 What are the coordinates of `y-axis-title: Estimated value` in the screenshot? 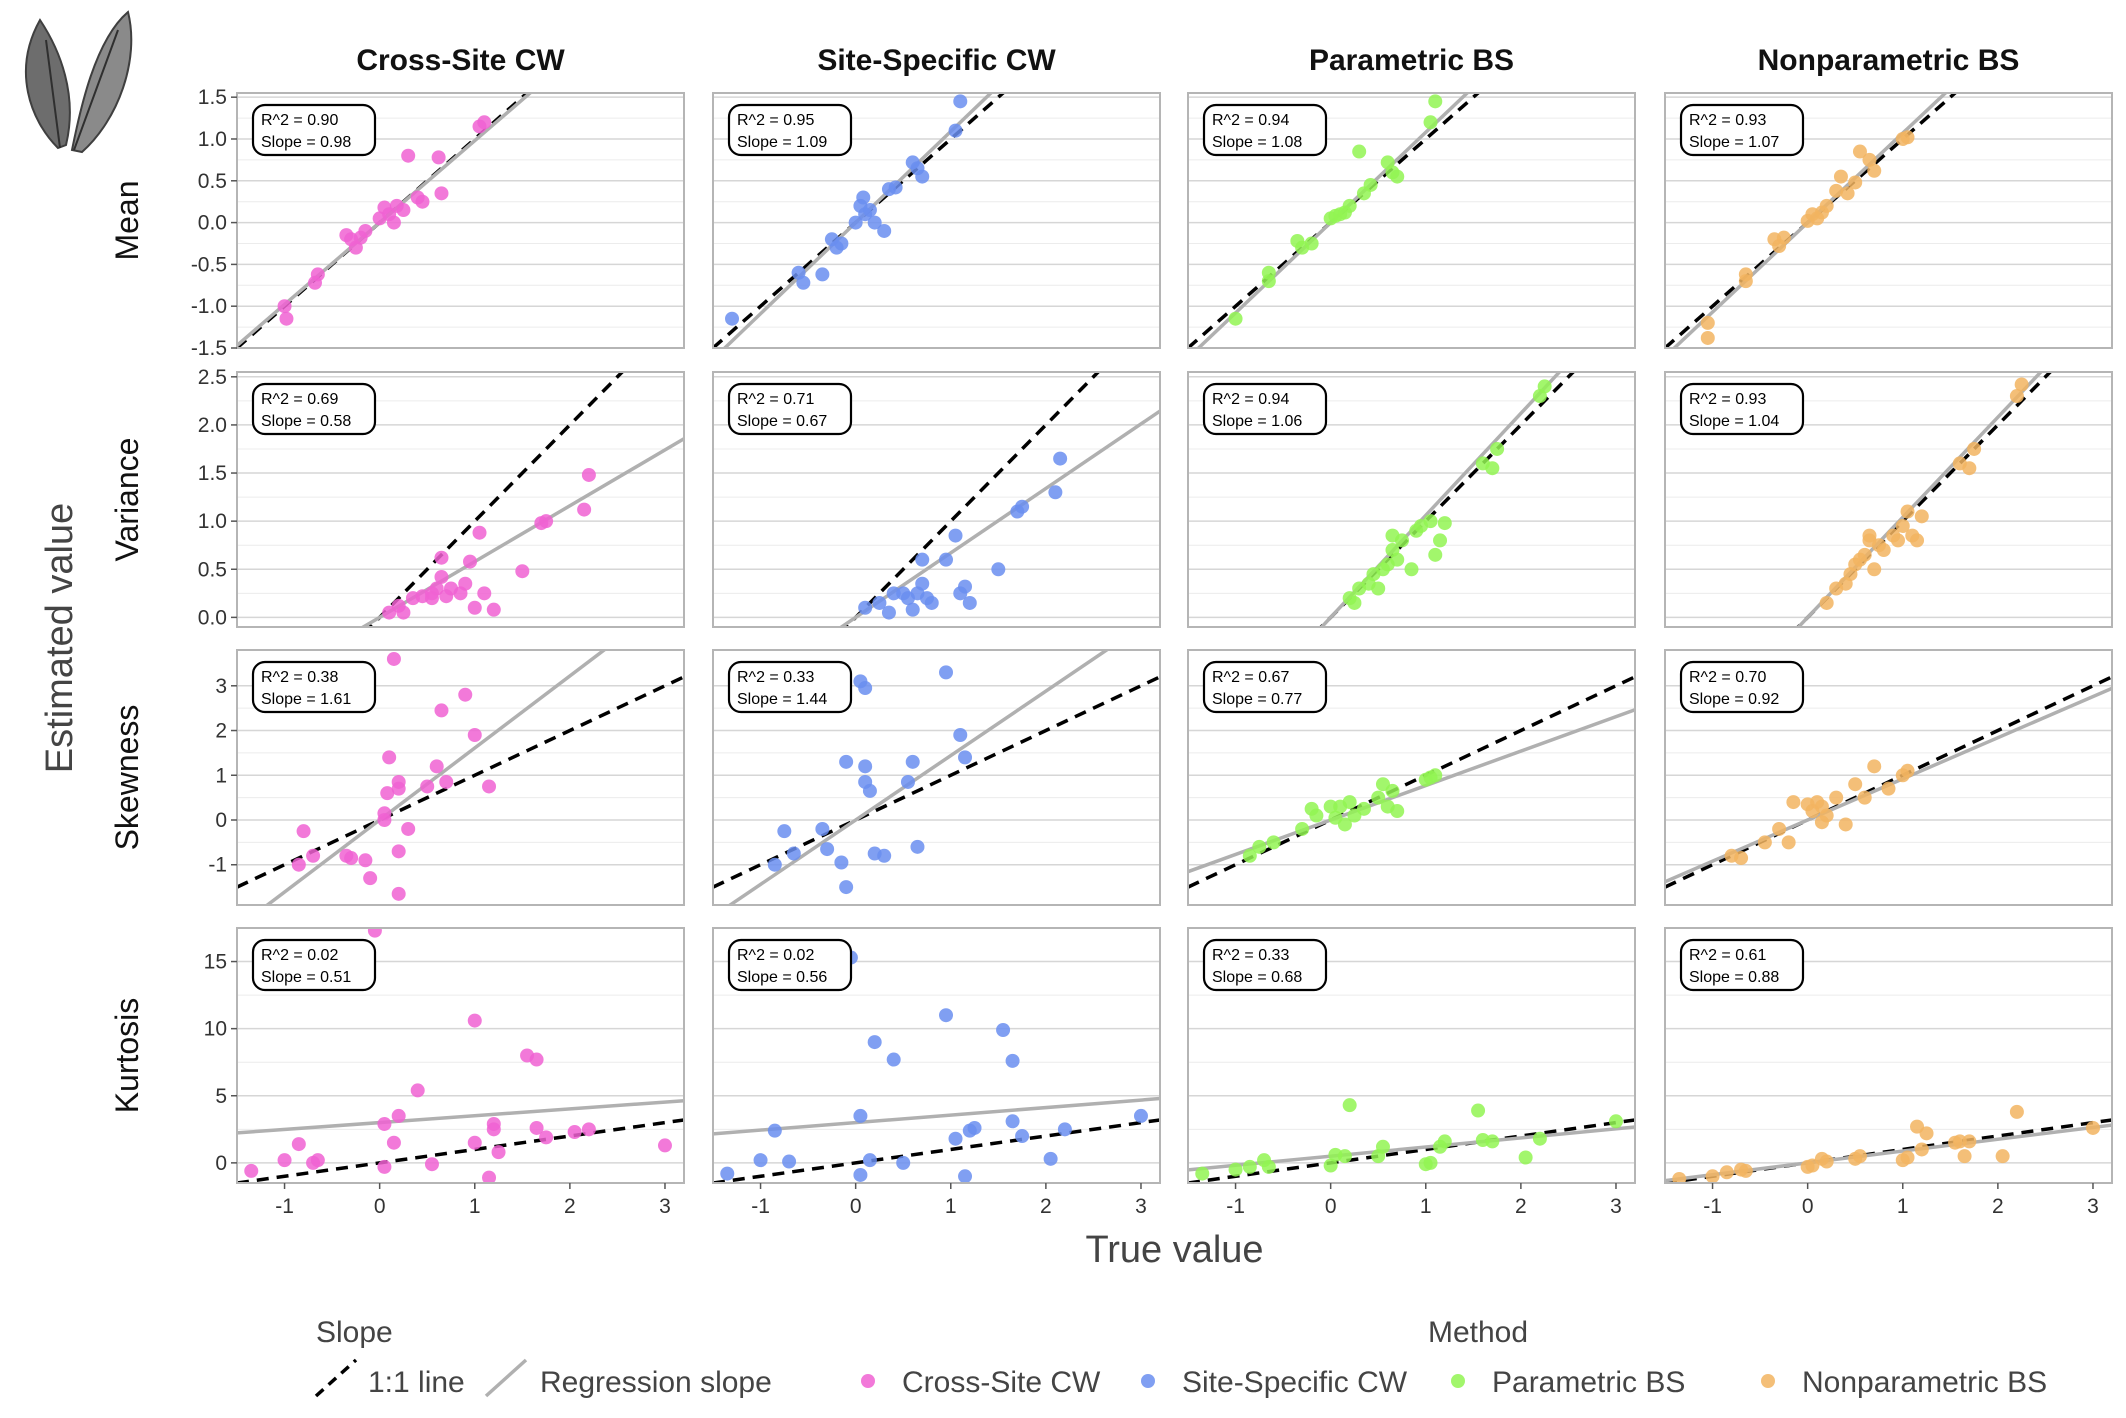 It's located at (60, 638).